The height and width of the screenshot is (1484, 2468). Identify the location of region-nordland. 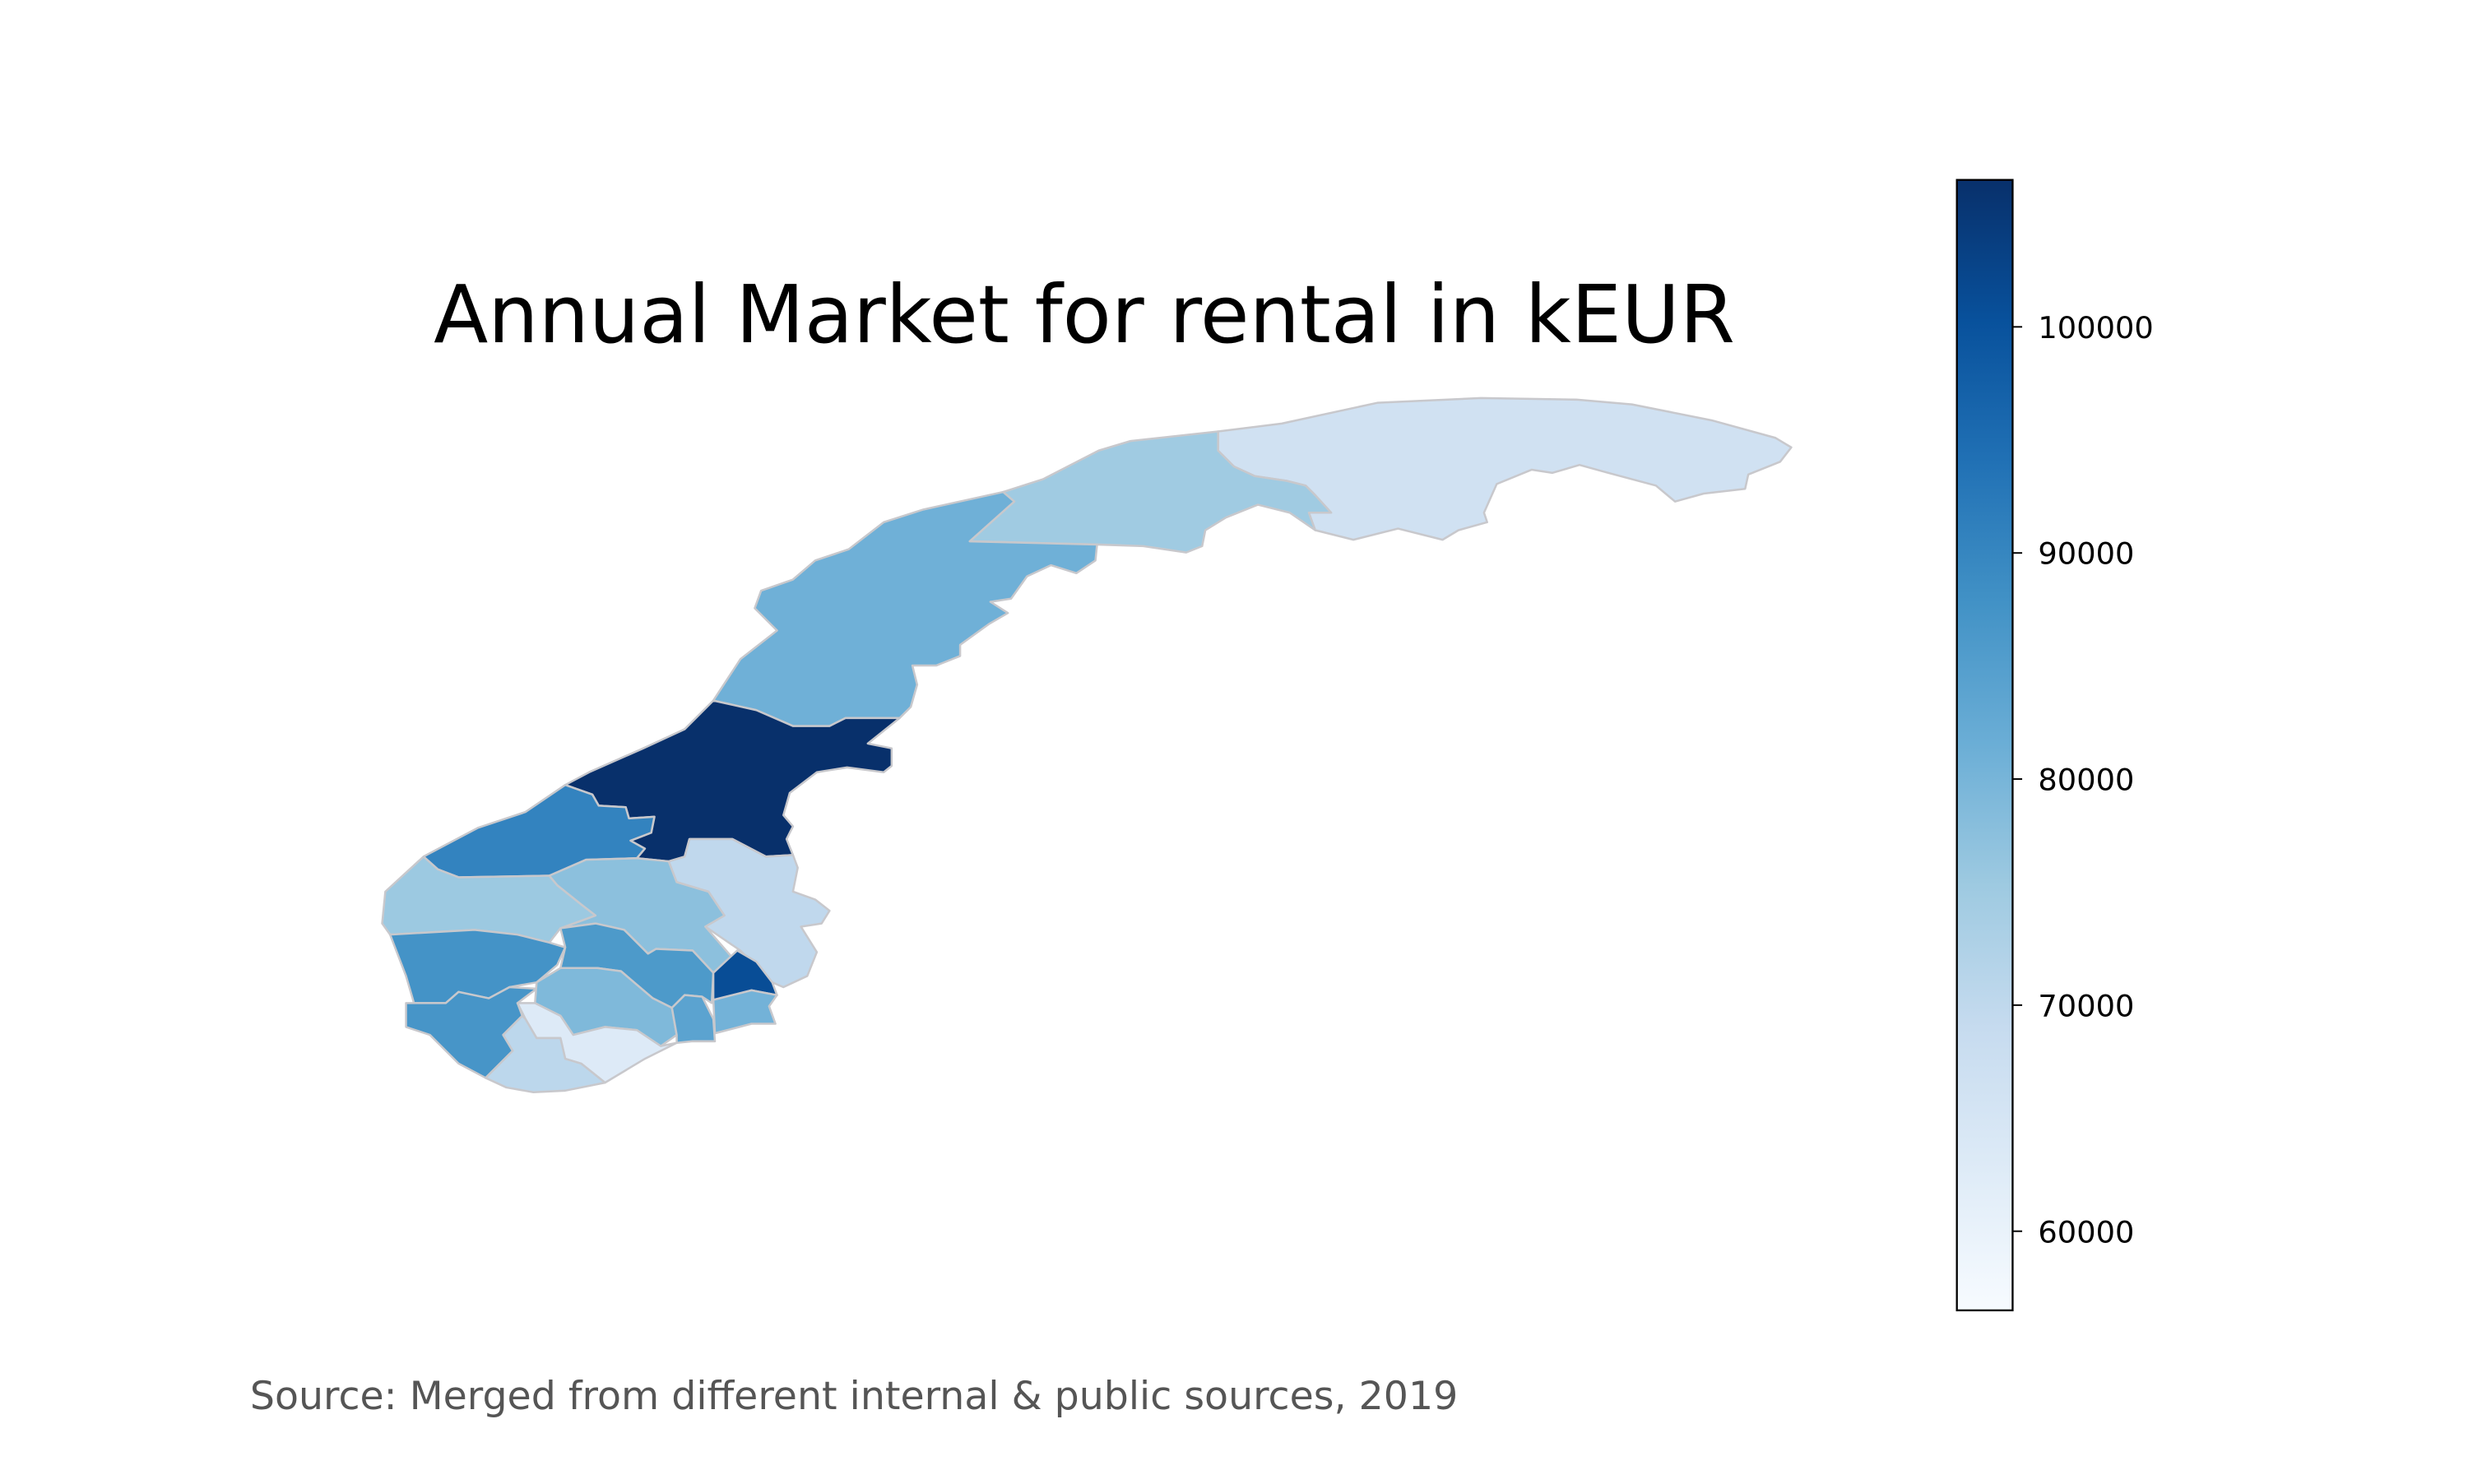
(905, 608).